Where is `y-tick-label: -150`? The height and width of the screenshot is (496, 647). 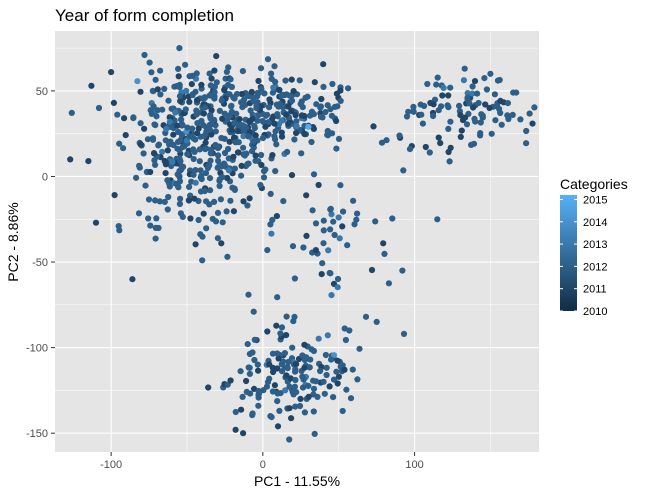
y-tick-label: -150 is located at coordinates (37, 434).